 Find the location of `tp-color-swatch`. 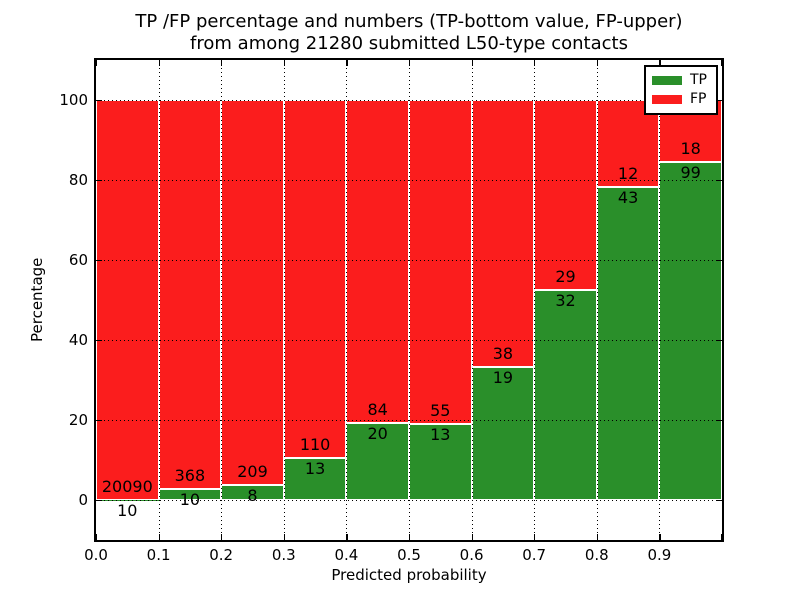

tp-color-swatch is located at coordinates (667, 80).